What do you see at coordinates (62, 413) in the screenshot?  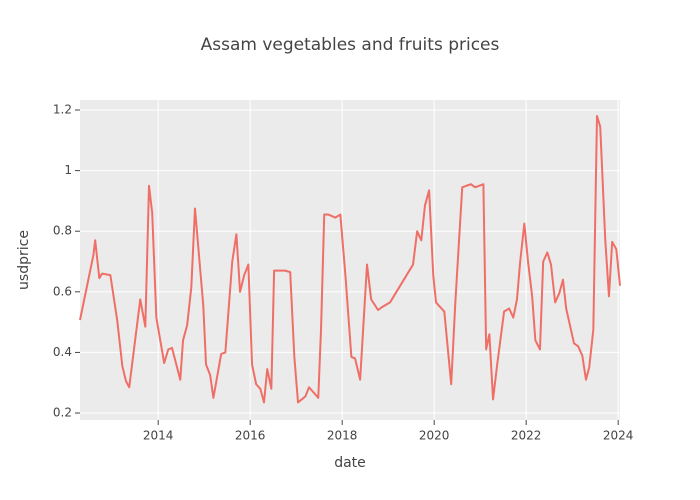 I see `y-tick-label: 0.2` at bounding box center [62, 413].